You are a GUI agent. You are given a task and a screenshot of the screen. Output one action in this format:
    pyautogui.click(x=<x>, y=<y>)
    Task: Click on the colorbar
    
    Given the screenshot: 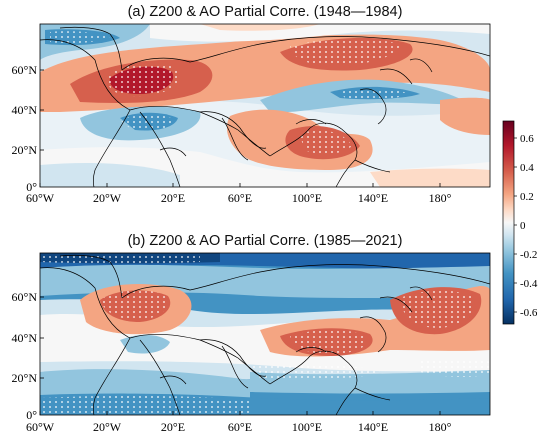 What is the action you would take?
    pyautogui.click(x=508, y=222)
    